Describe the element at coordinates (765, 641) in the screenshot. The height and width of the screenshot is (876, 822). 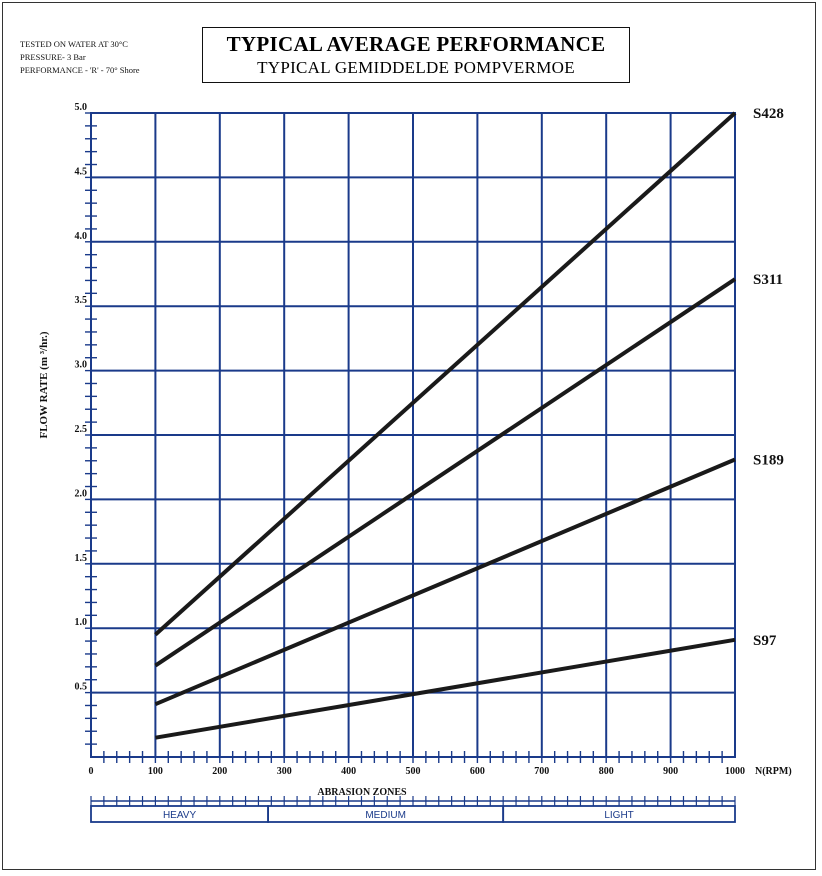
I see `series-label-s97: S97` at that location.